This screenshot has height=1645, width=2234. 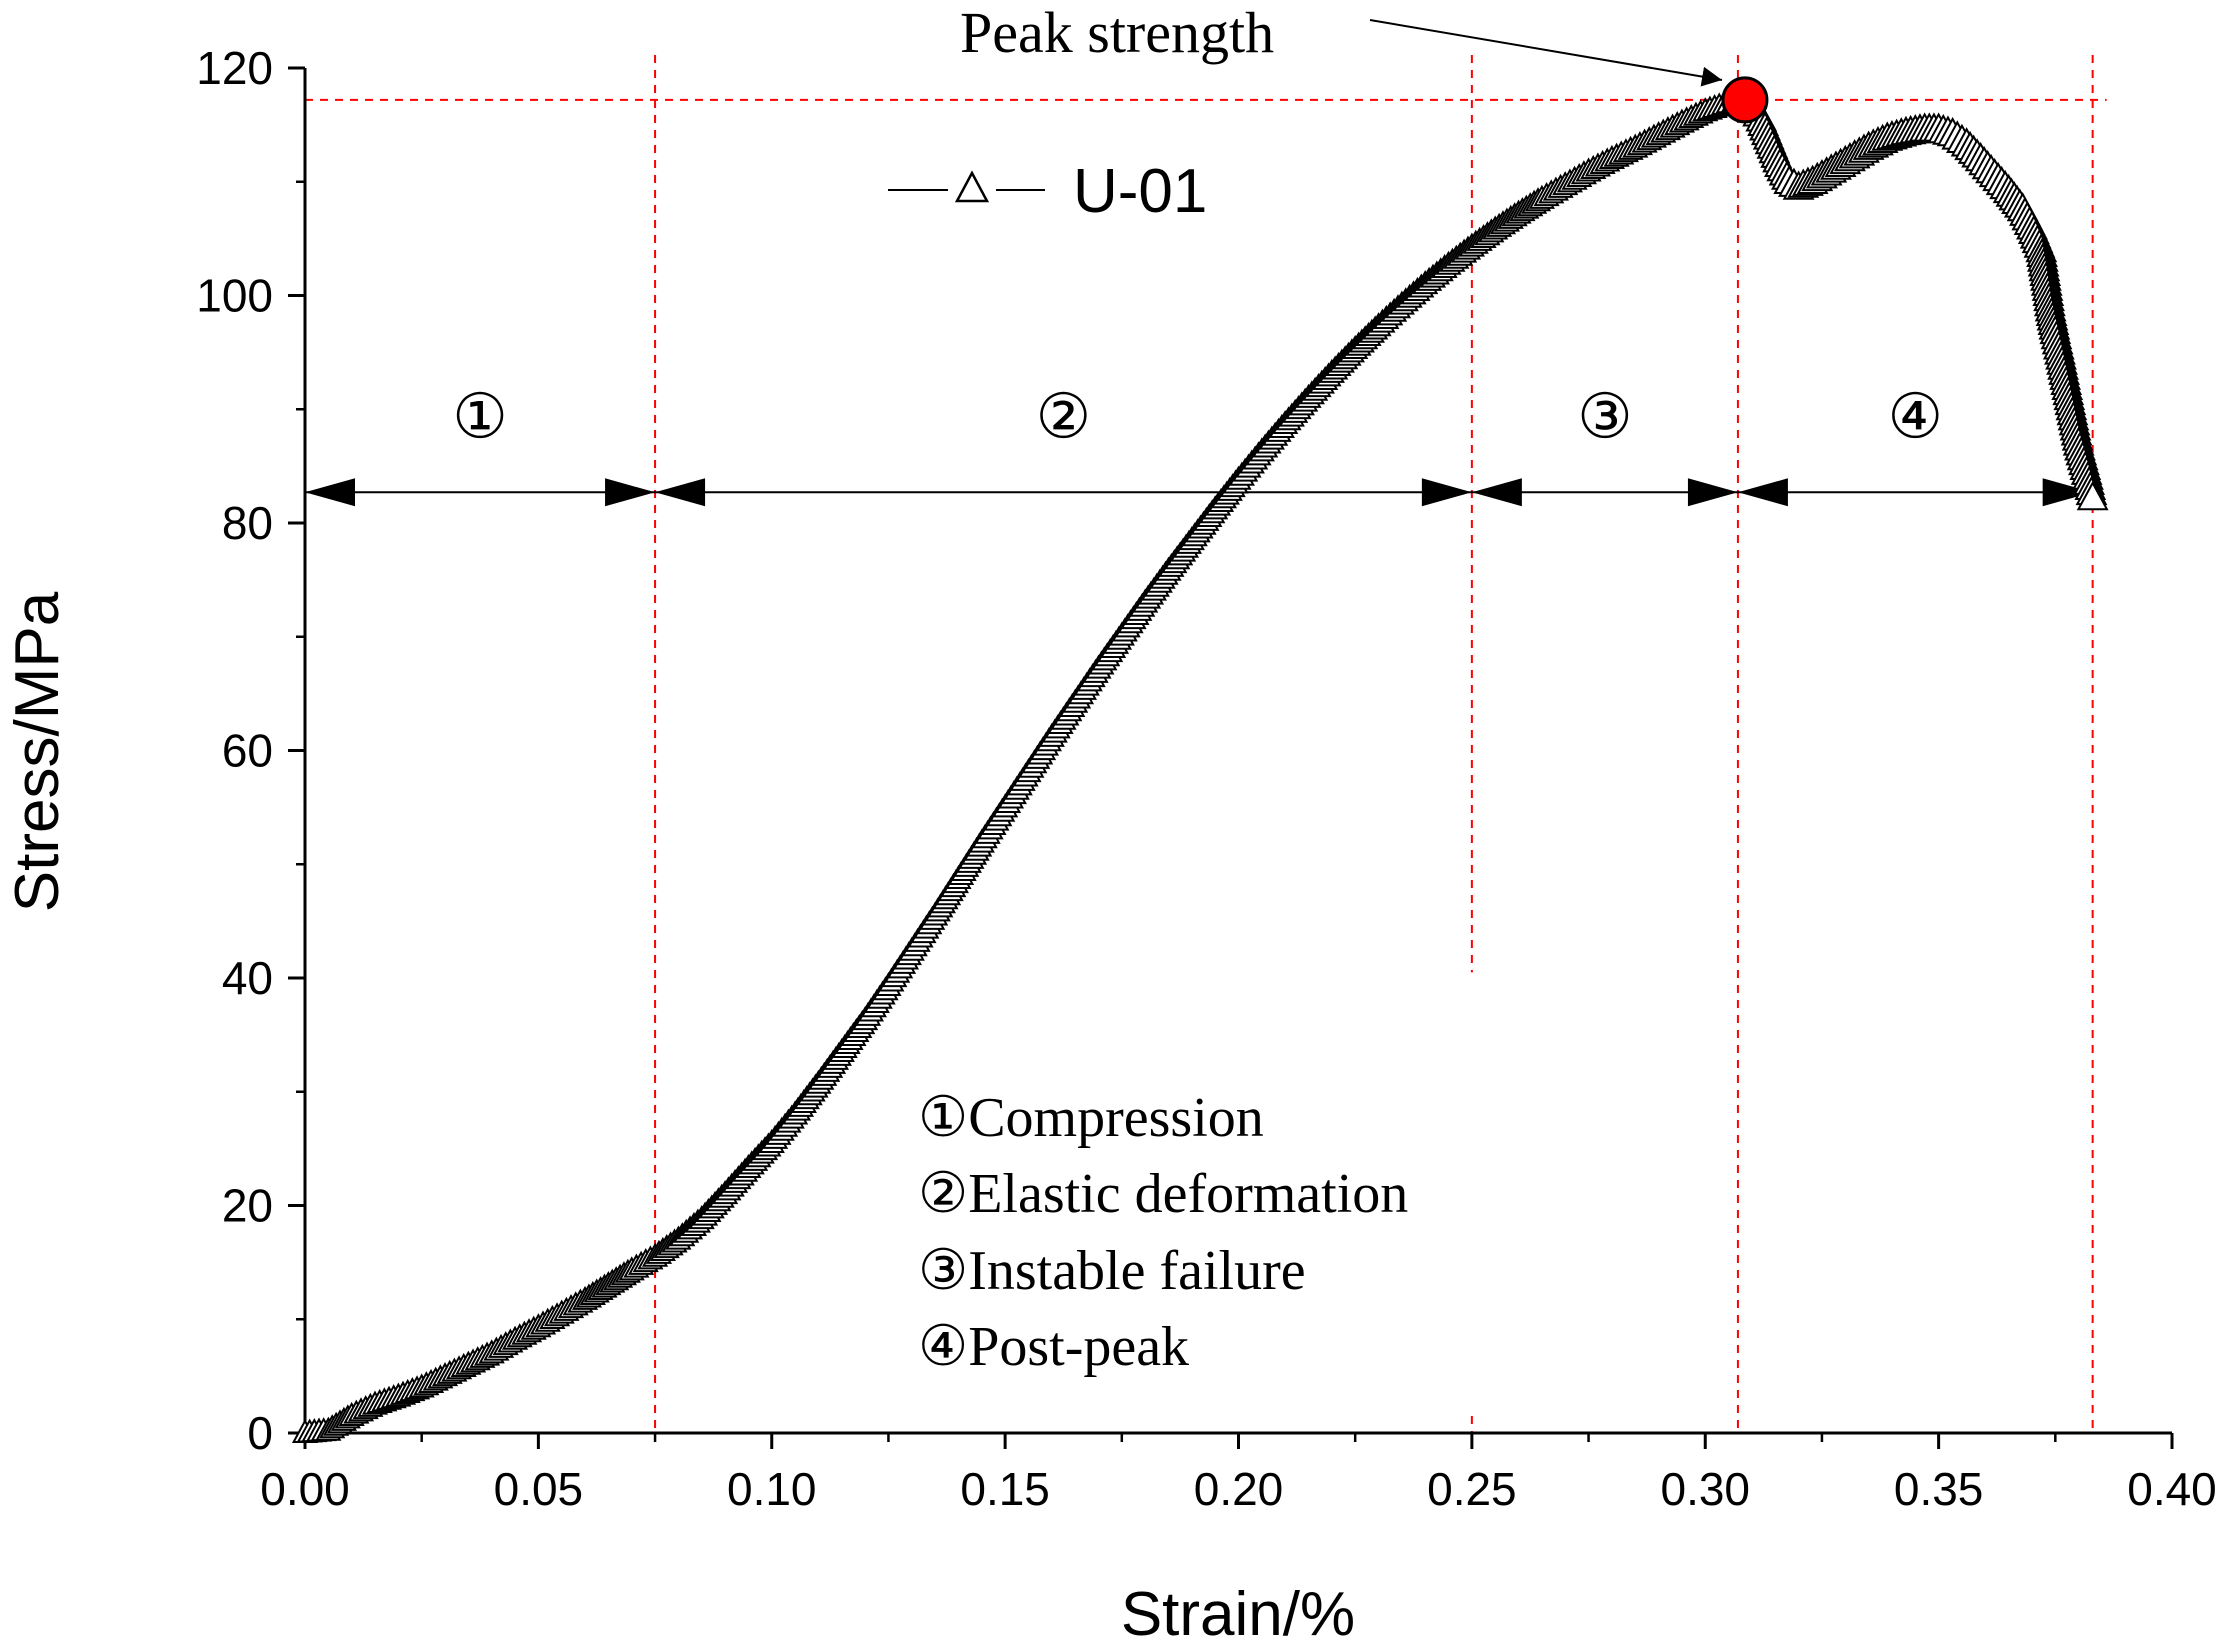 I want to click on stage-arrows: ① ② ③ ④, so click(x=1199, y=445).